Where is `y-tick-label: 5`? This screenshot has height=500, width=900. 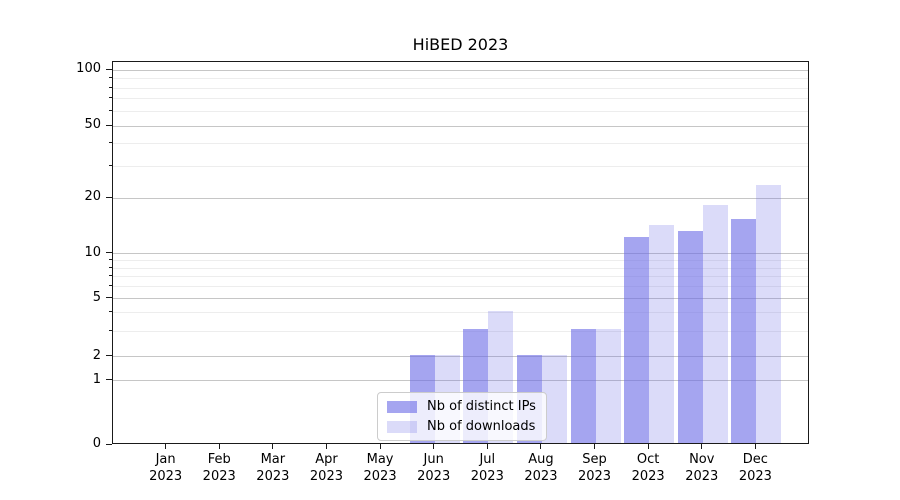 y-tick-label: 5 is located at coordinates (96, 297).